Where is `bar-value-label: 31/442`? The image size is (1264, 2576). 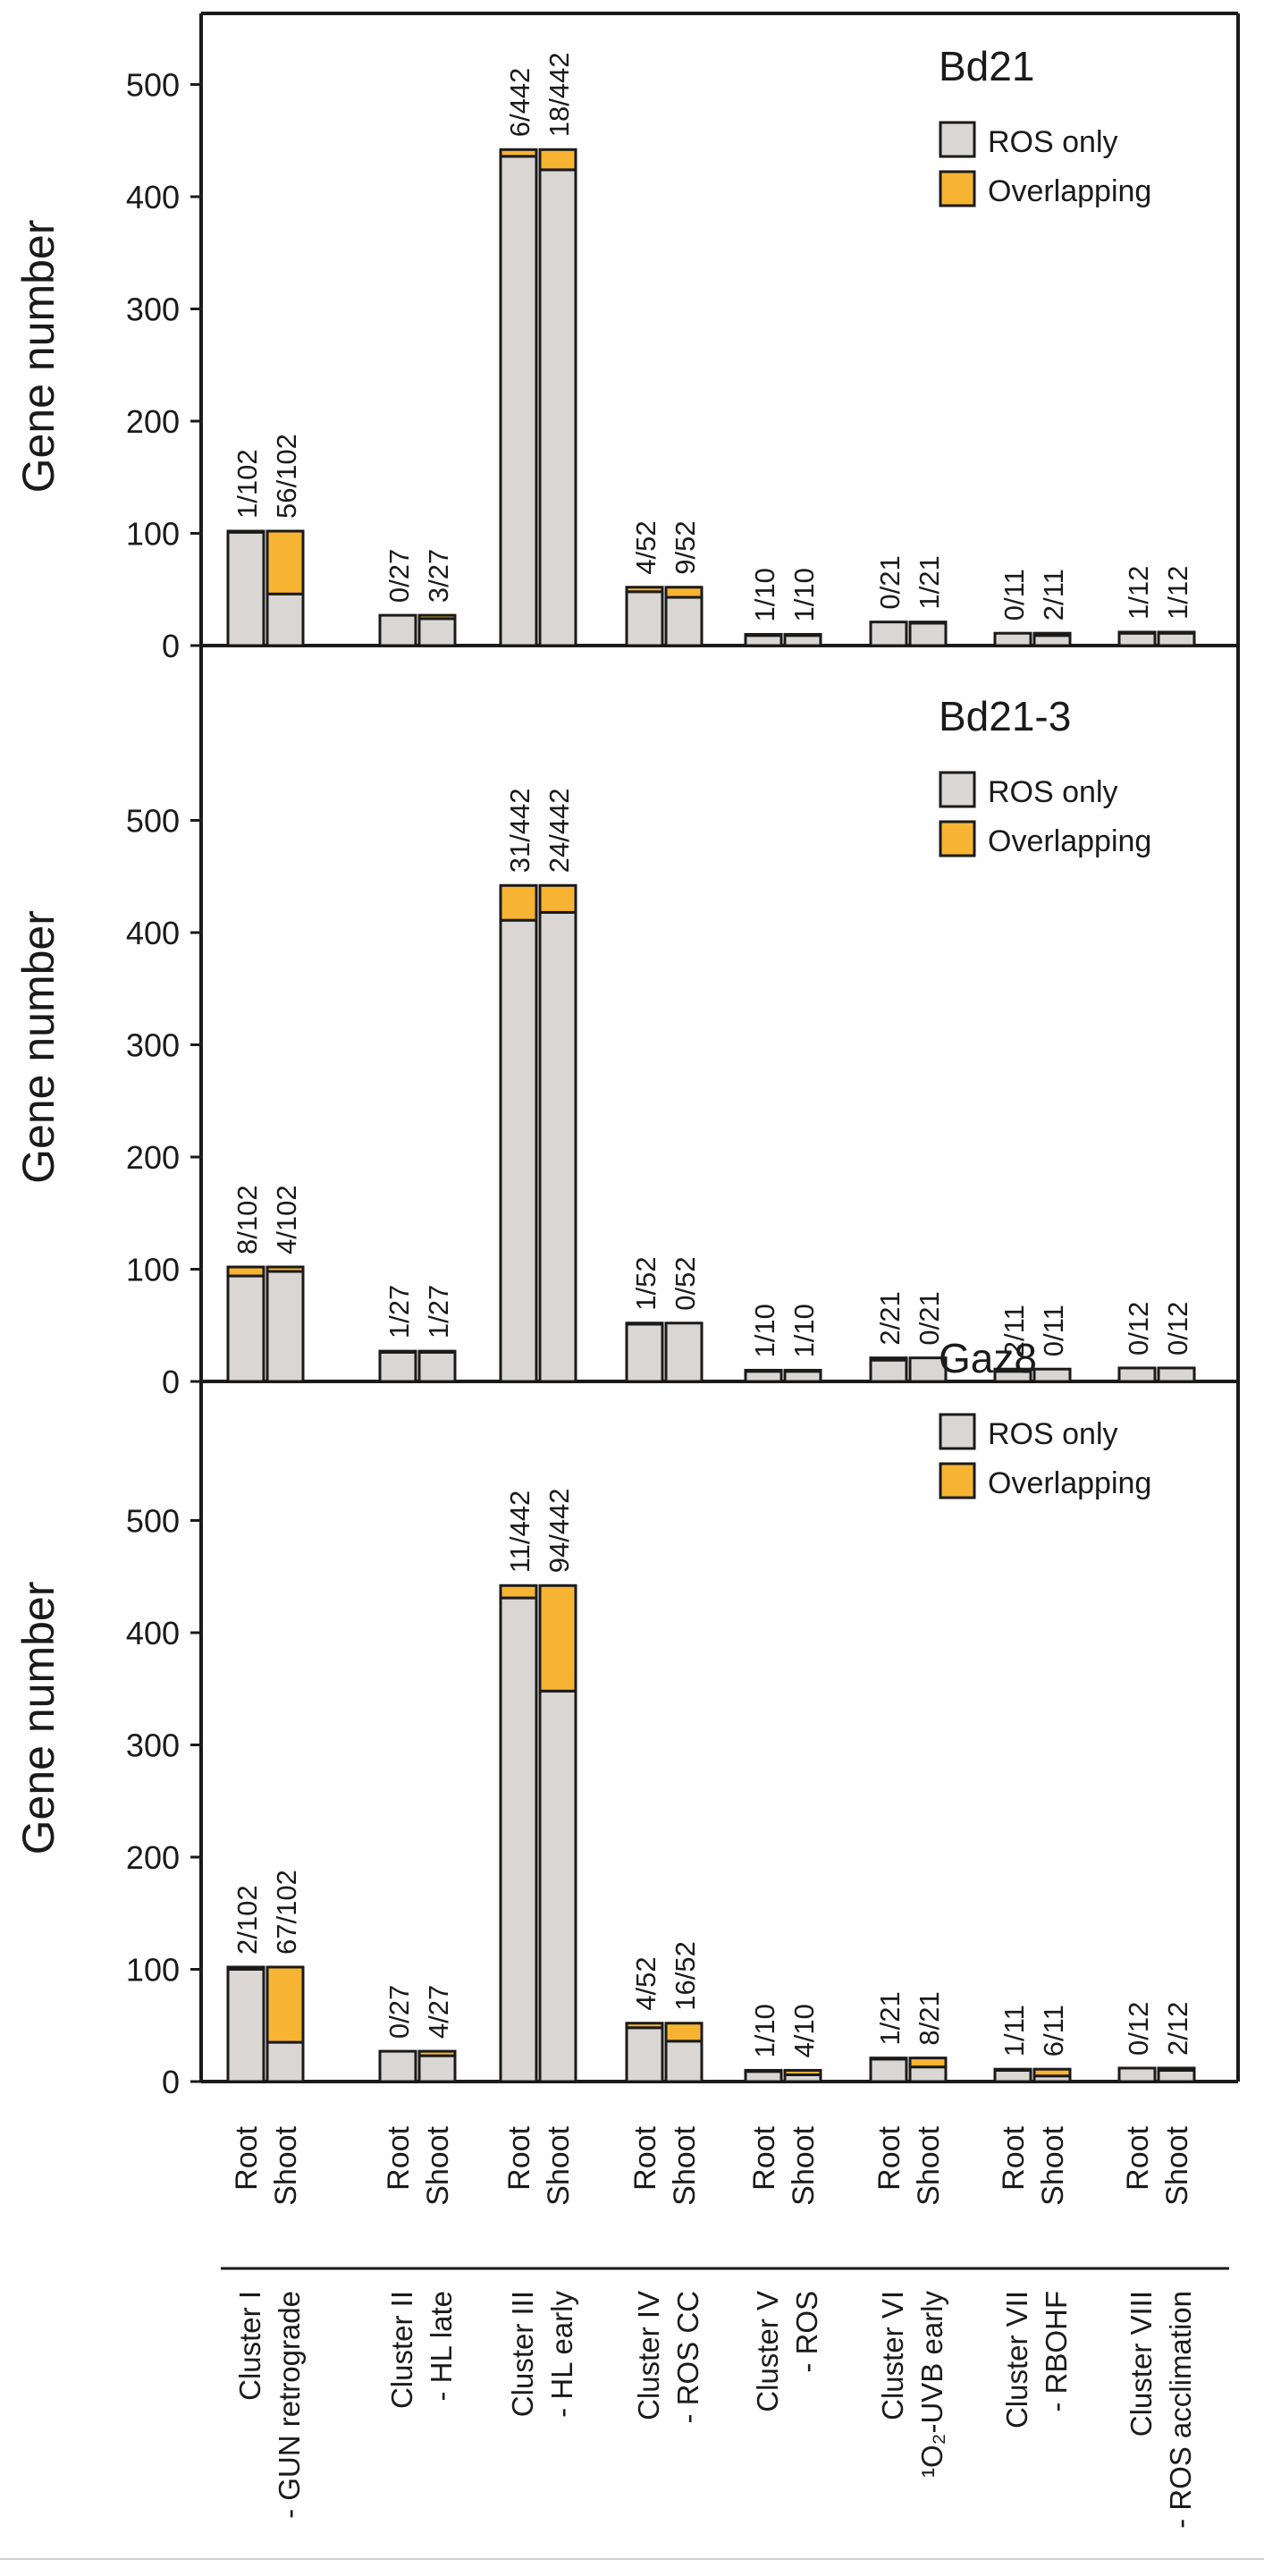
bar-value-label: 31/442 is located at coordinates (519, 830).